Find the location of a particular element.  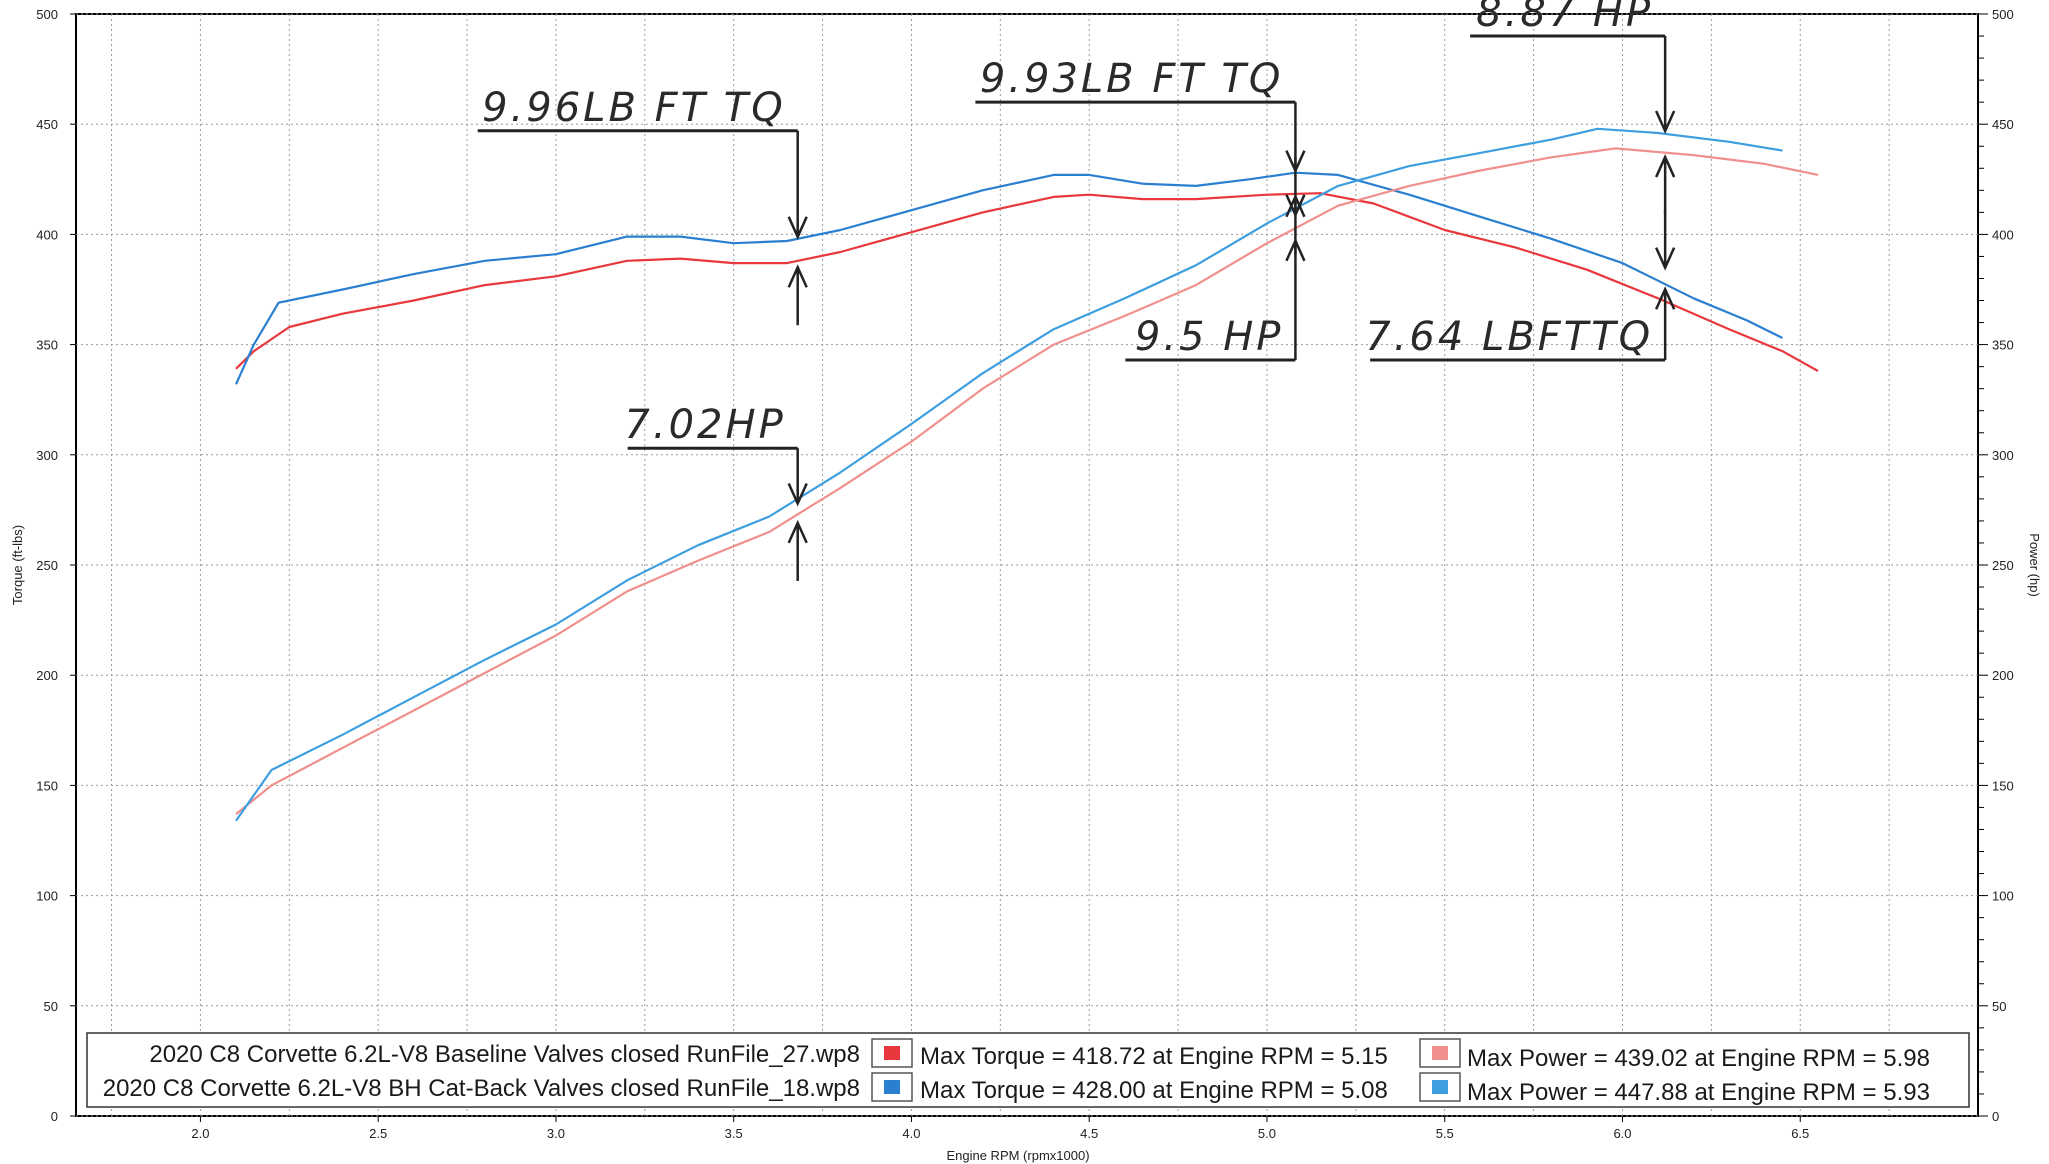

y-axis-left-label: Torque (ft-lbs) is located at coordinates (17, 565).